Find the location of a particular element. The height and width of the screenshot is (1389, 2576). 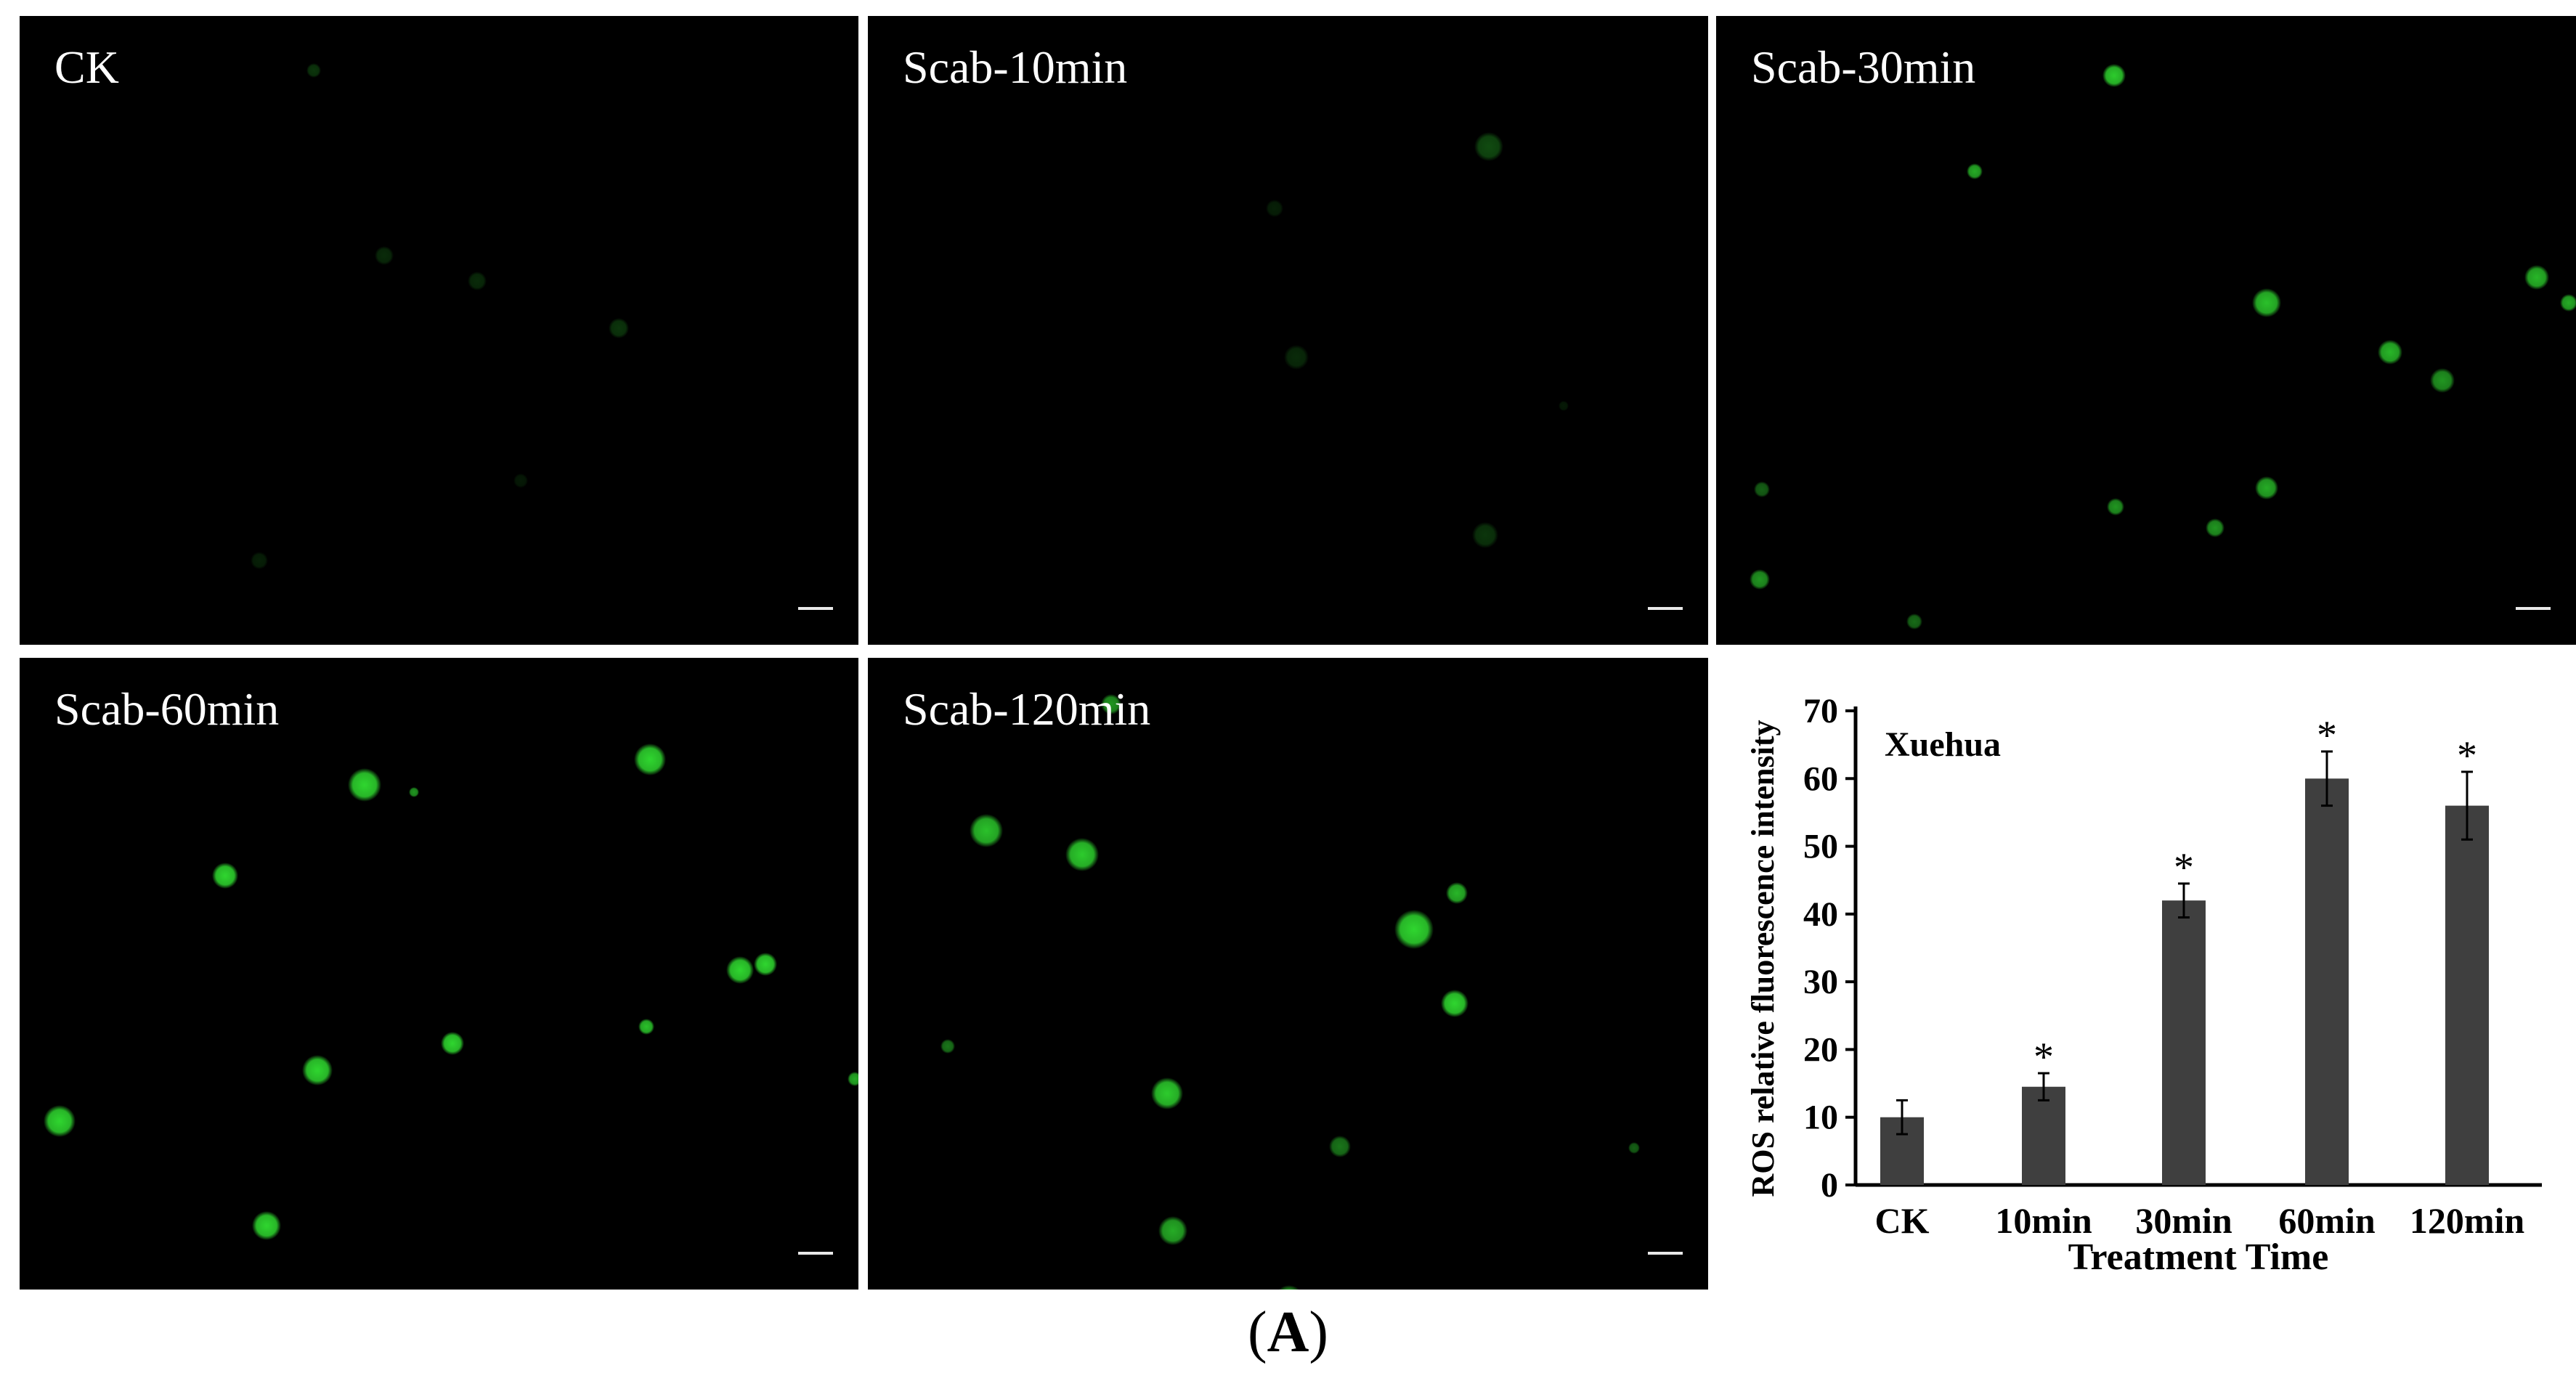

panel-label-scab-60min: Scab-60min is located at coordinates (167, 709).